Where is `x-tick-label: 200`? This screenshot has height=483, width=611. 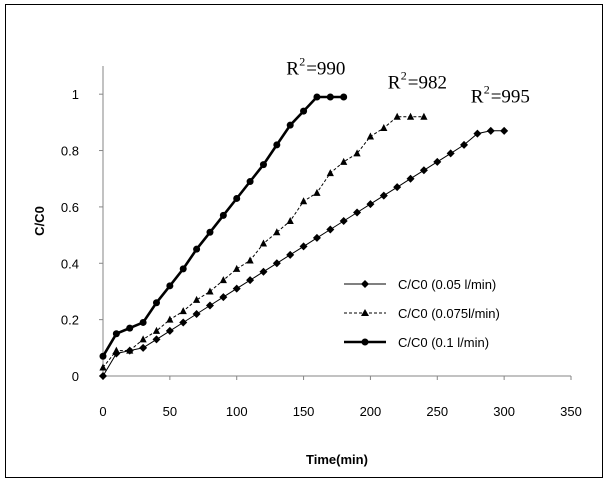
x-tick-label: 200 is located at coordinates (371, 411).